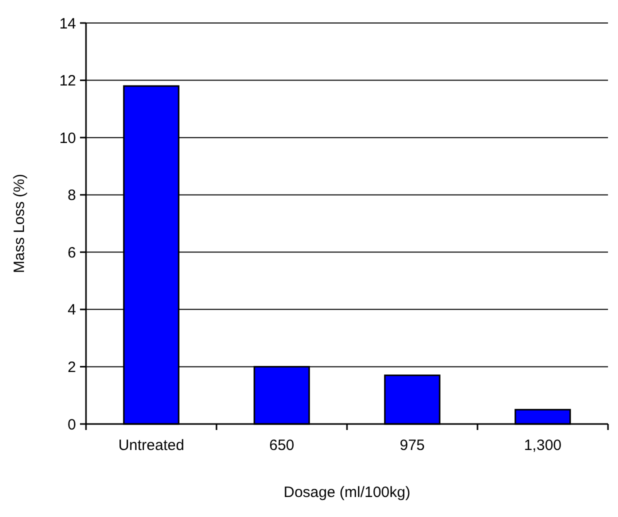 This screenshot has width=618, height=517. I want to click on x-tick-label: Untreated, so click(151, 445).